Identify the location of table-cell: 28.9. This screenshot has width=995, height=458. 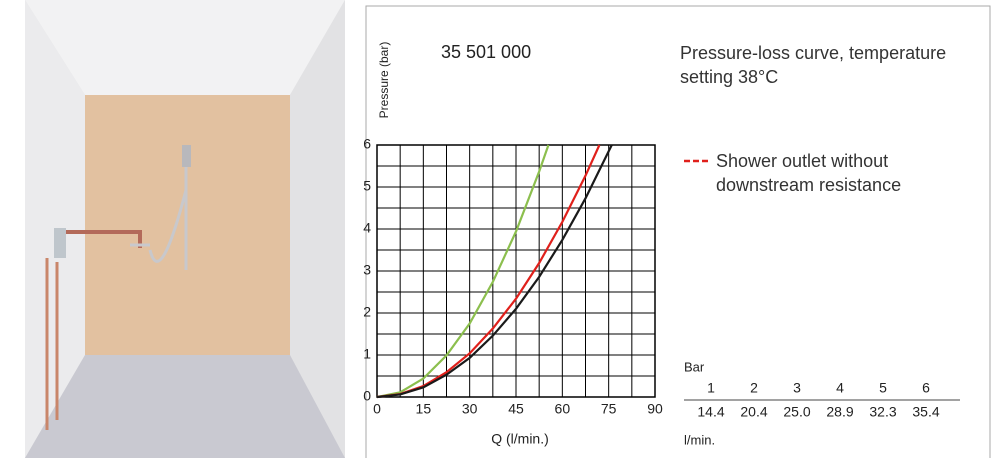
(839, 412).